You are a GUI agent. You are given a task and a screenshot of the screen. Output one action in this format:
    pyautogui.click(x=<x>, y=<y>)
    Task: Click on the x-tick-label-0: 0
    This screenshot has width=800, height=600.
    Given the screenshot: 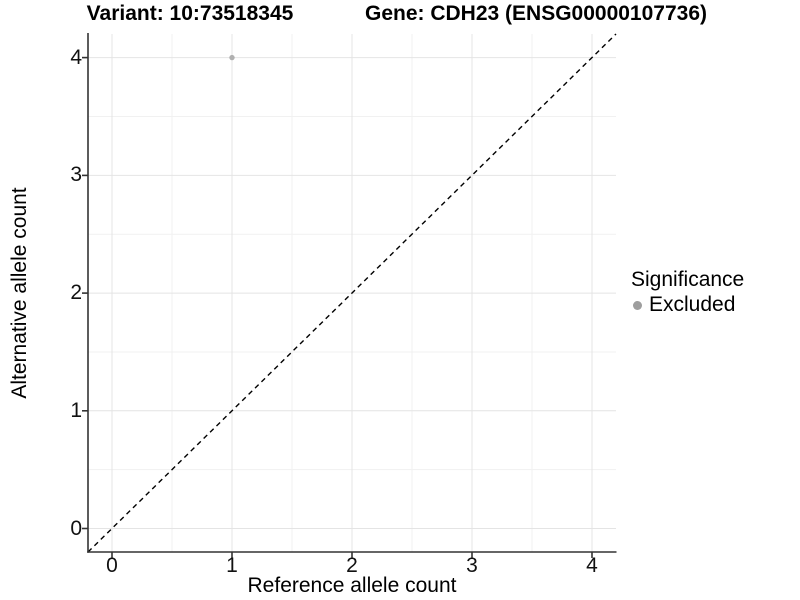 What is the action you would take?
    pyautogui.click(x=112, y=565)
    